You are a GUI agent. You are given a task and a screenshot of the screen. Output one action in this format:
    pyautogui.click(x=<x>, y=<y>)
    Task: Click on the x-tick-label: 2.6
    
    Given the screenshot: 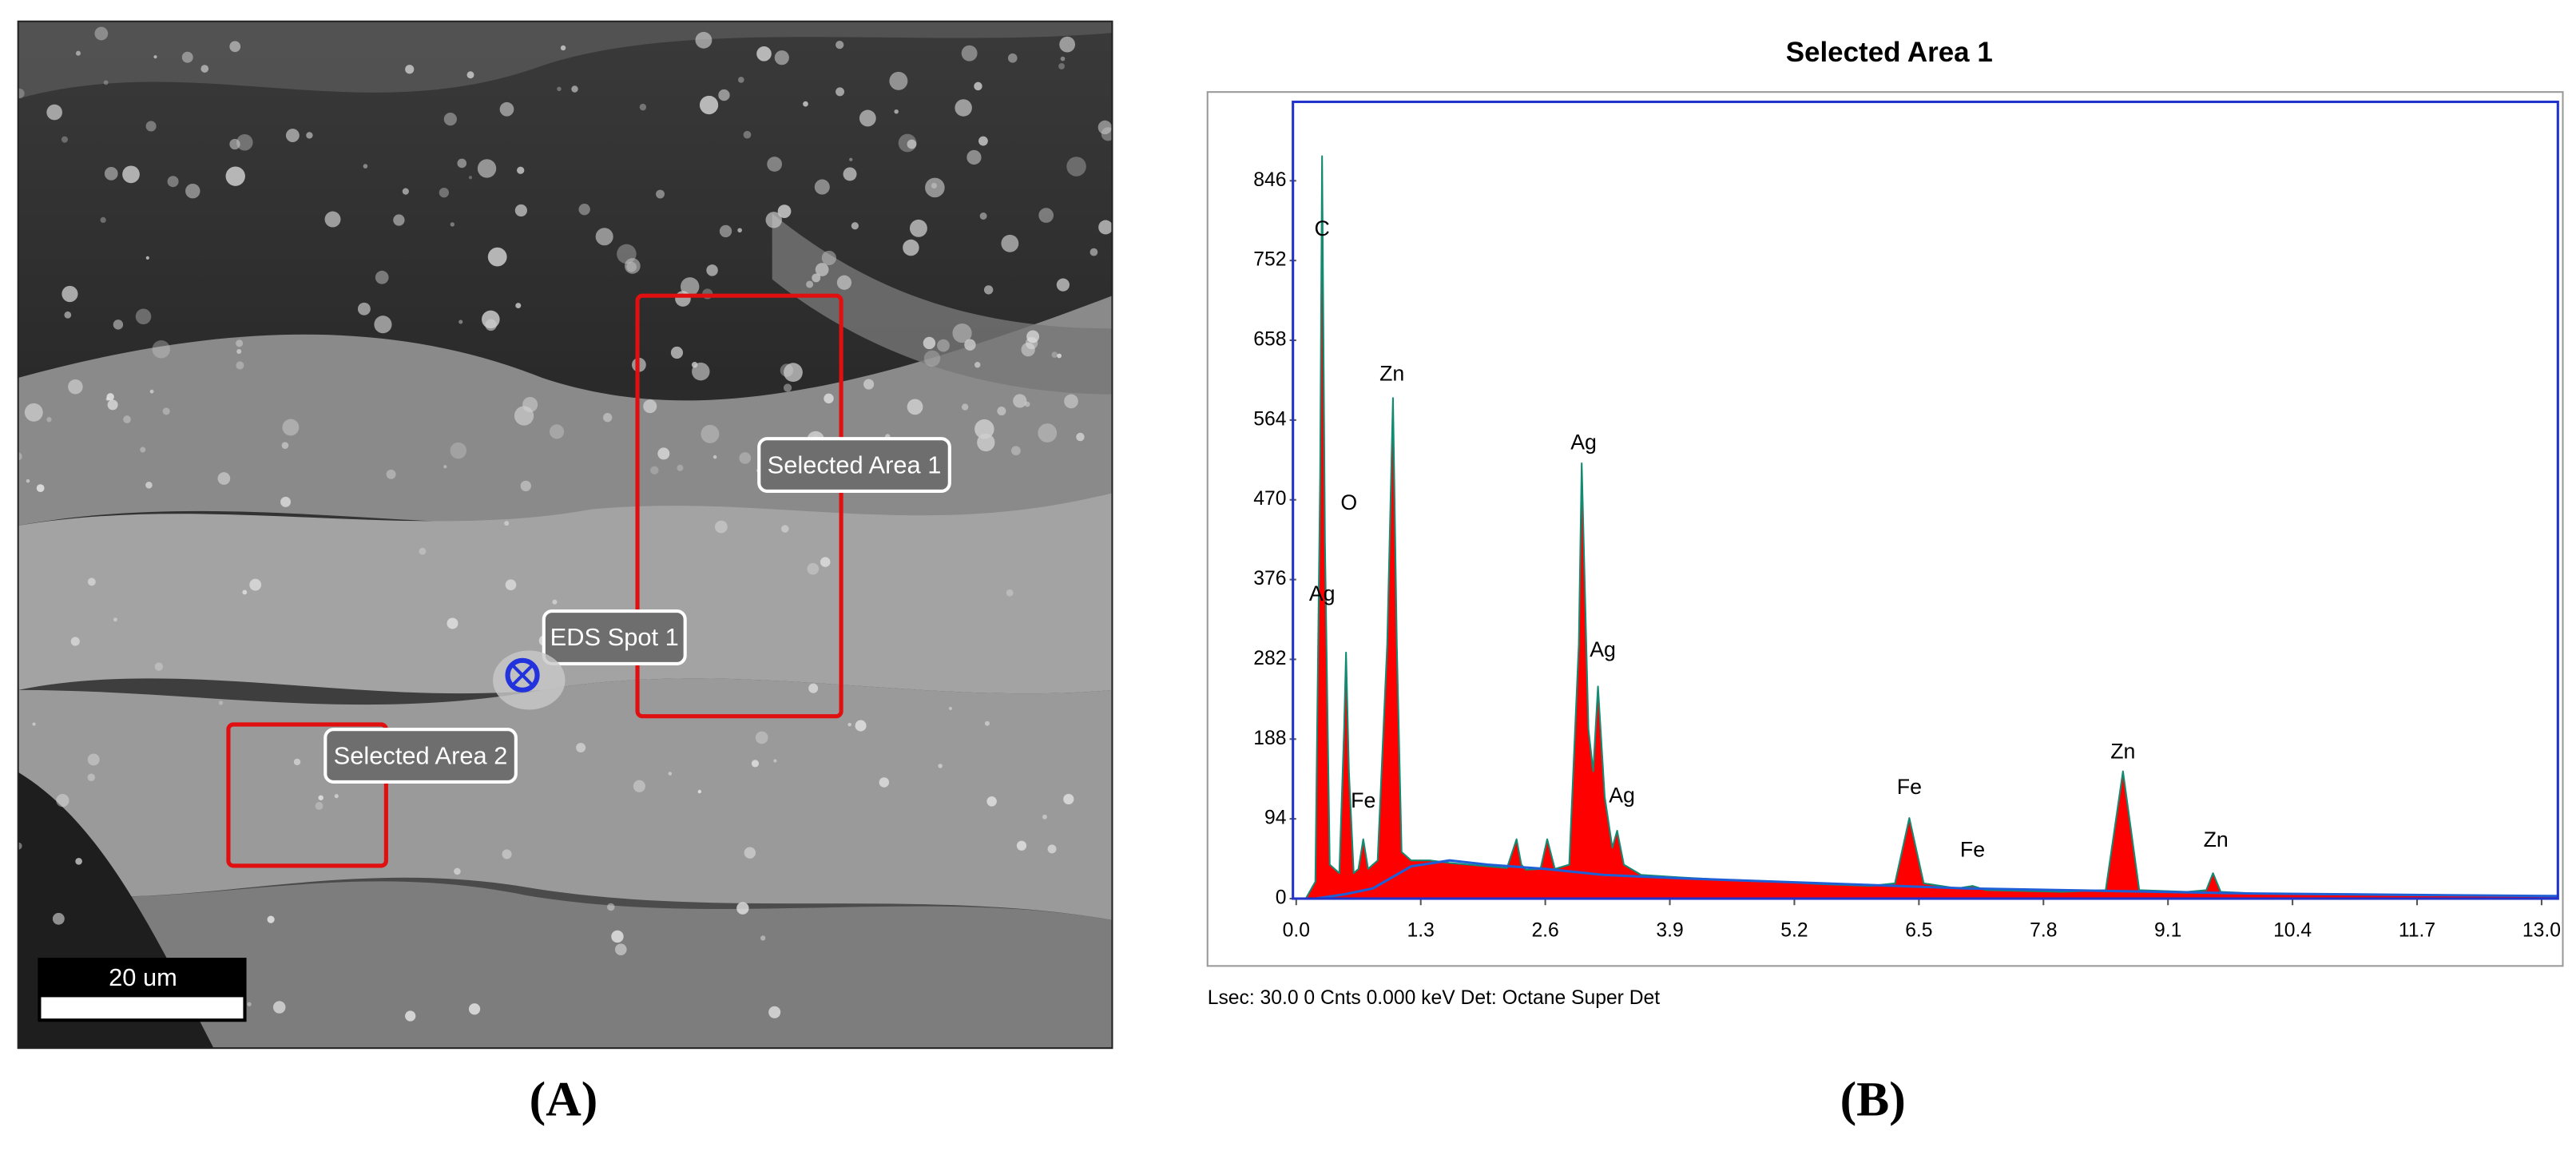 What is the action you would take?
    pyautogui.click(x=1544, y=931)
    